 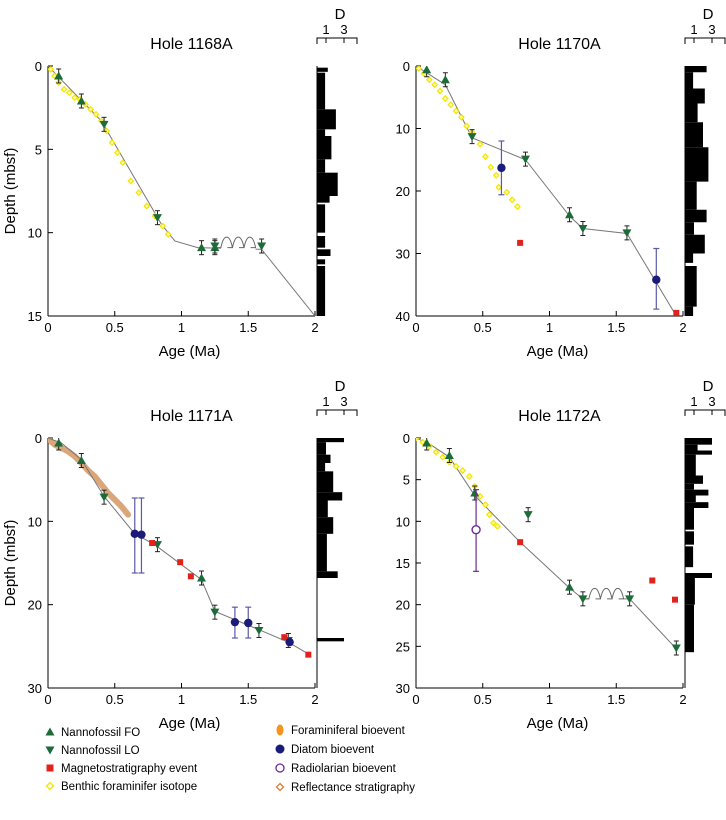 What do you see at coordinates (603, 593) in the screenshot?
I see `unconformity-symbol` at bounding box center [603, 593].